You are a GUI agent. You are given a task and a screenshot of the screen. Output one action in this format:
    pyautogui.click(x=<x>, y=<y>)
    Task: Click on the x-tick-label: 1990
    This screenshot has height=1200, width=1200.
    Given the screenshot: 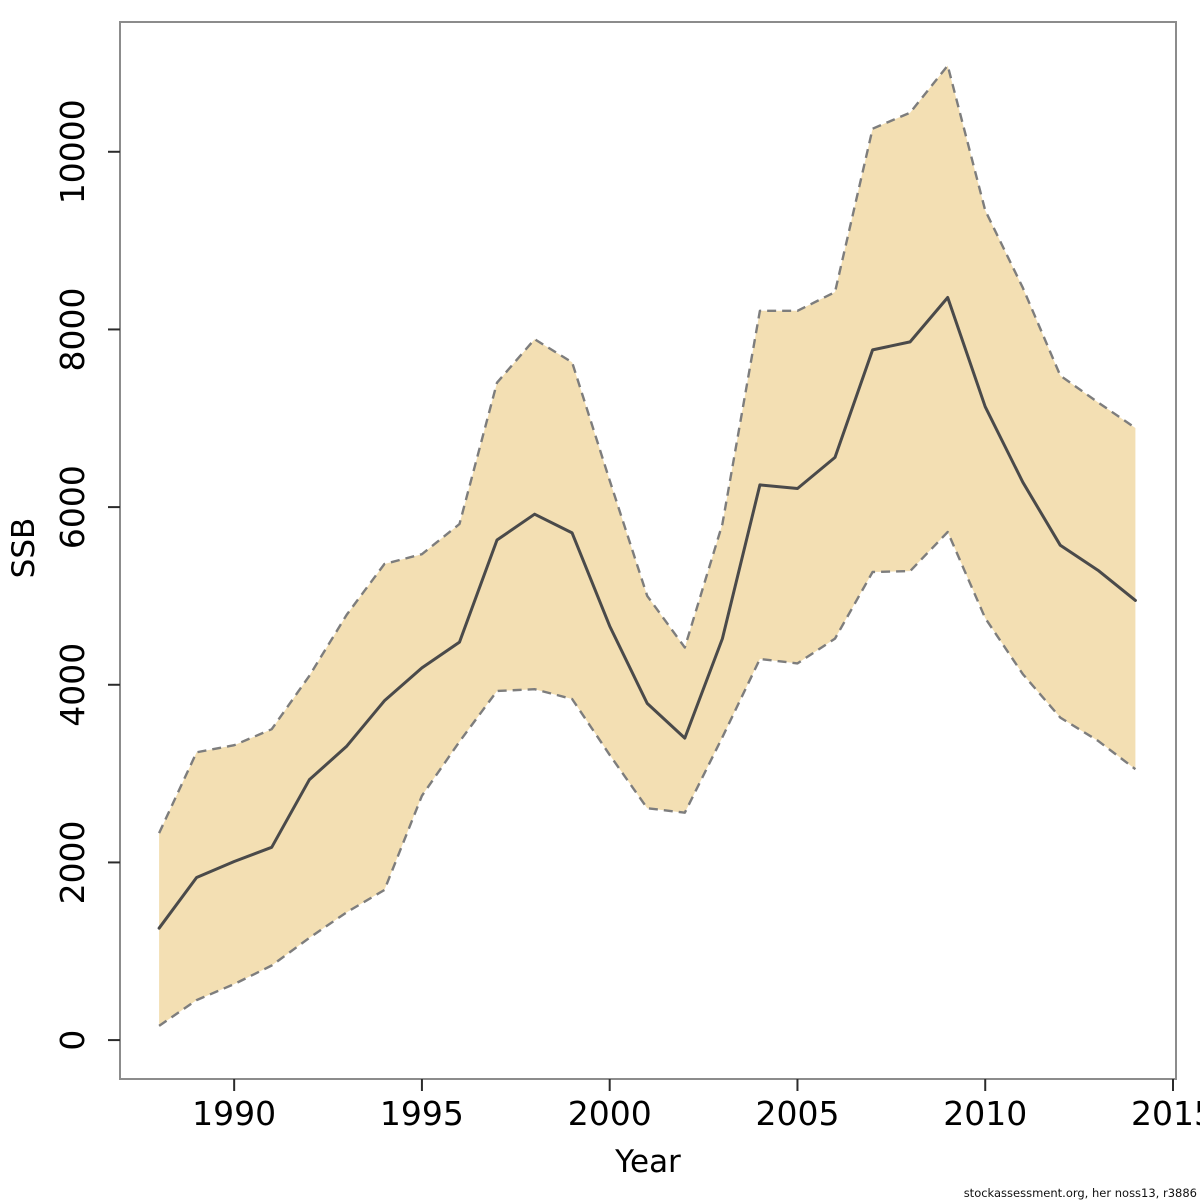 What is the action you would take?
    pyautogui.click(x=234, y=1113)
    